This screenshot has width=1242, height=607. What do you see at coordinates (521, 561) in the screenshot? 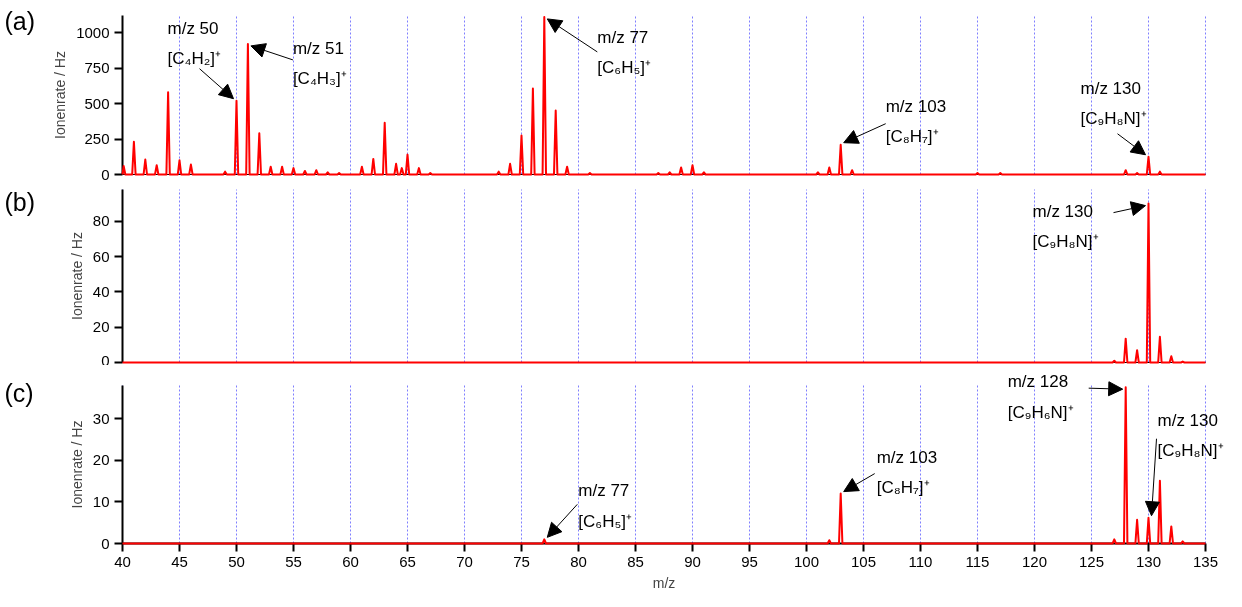
I see `x-tick-label: 75` at bounding box center [521, 561].